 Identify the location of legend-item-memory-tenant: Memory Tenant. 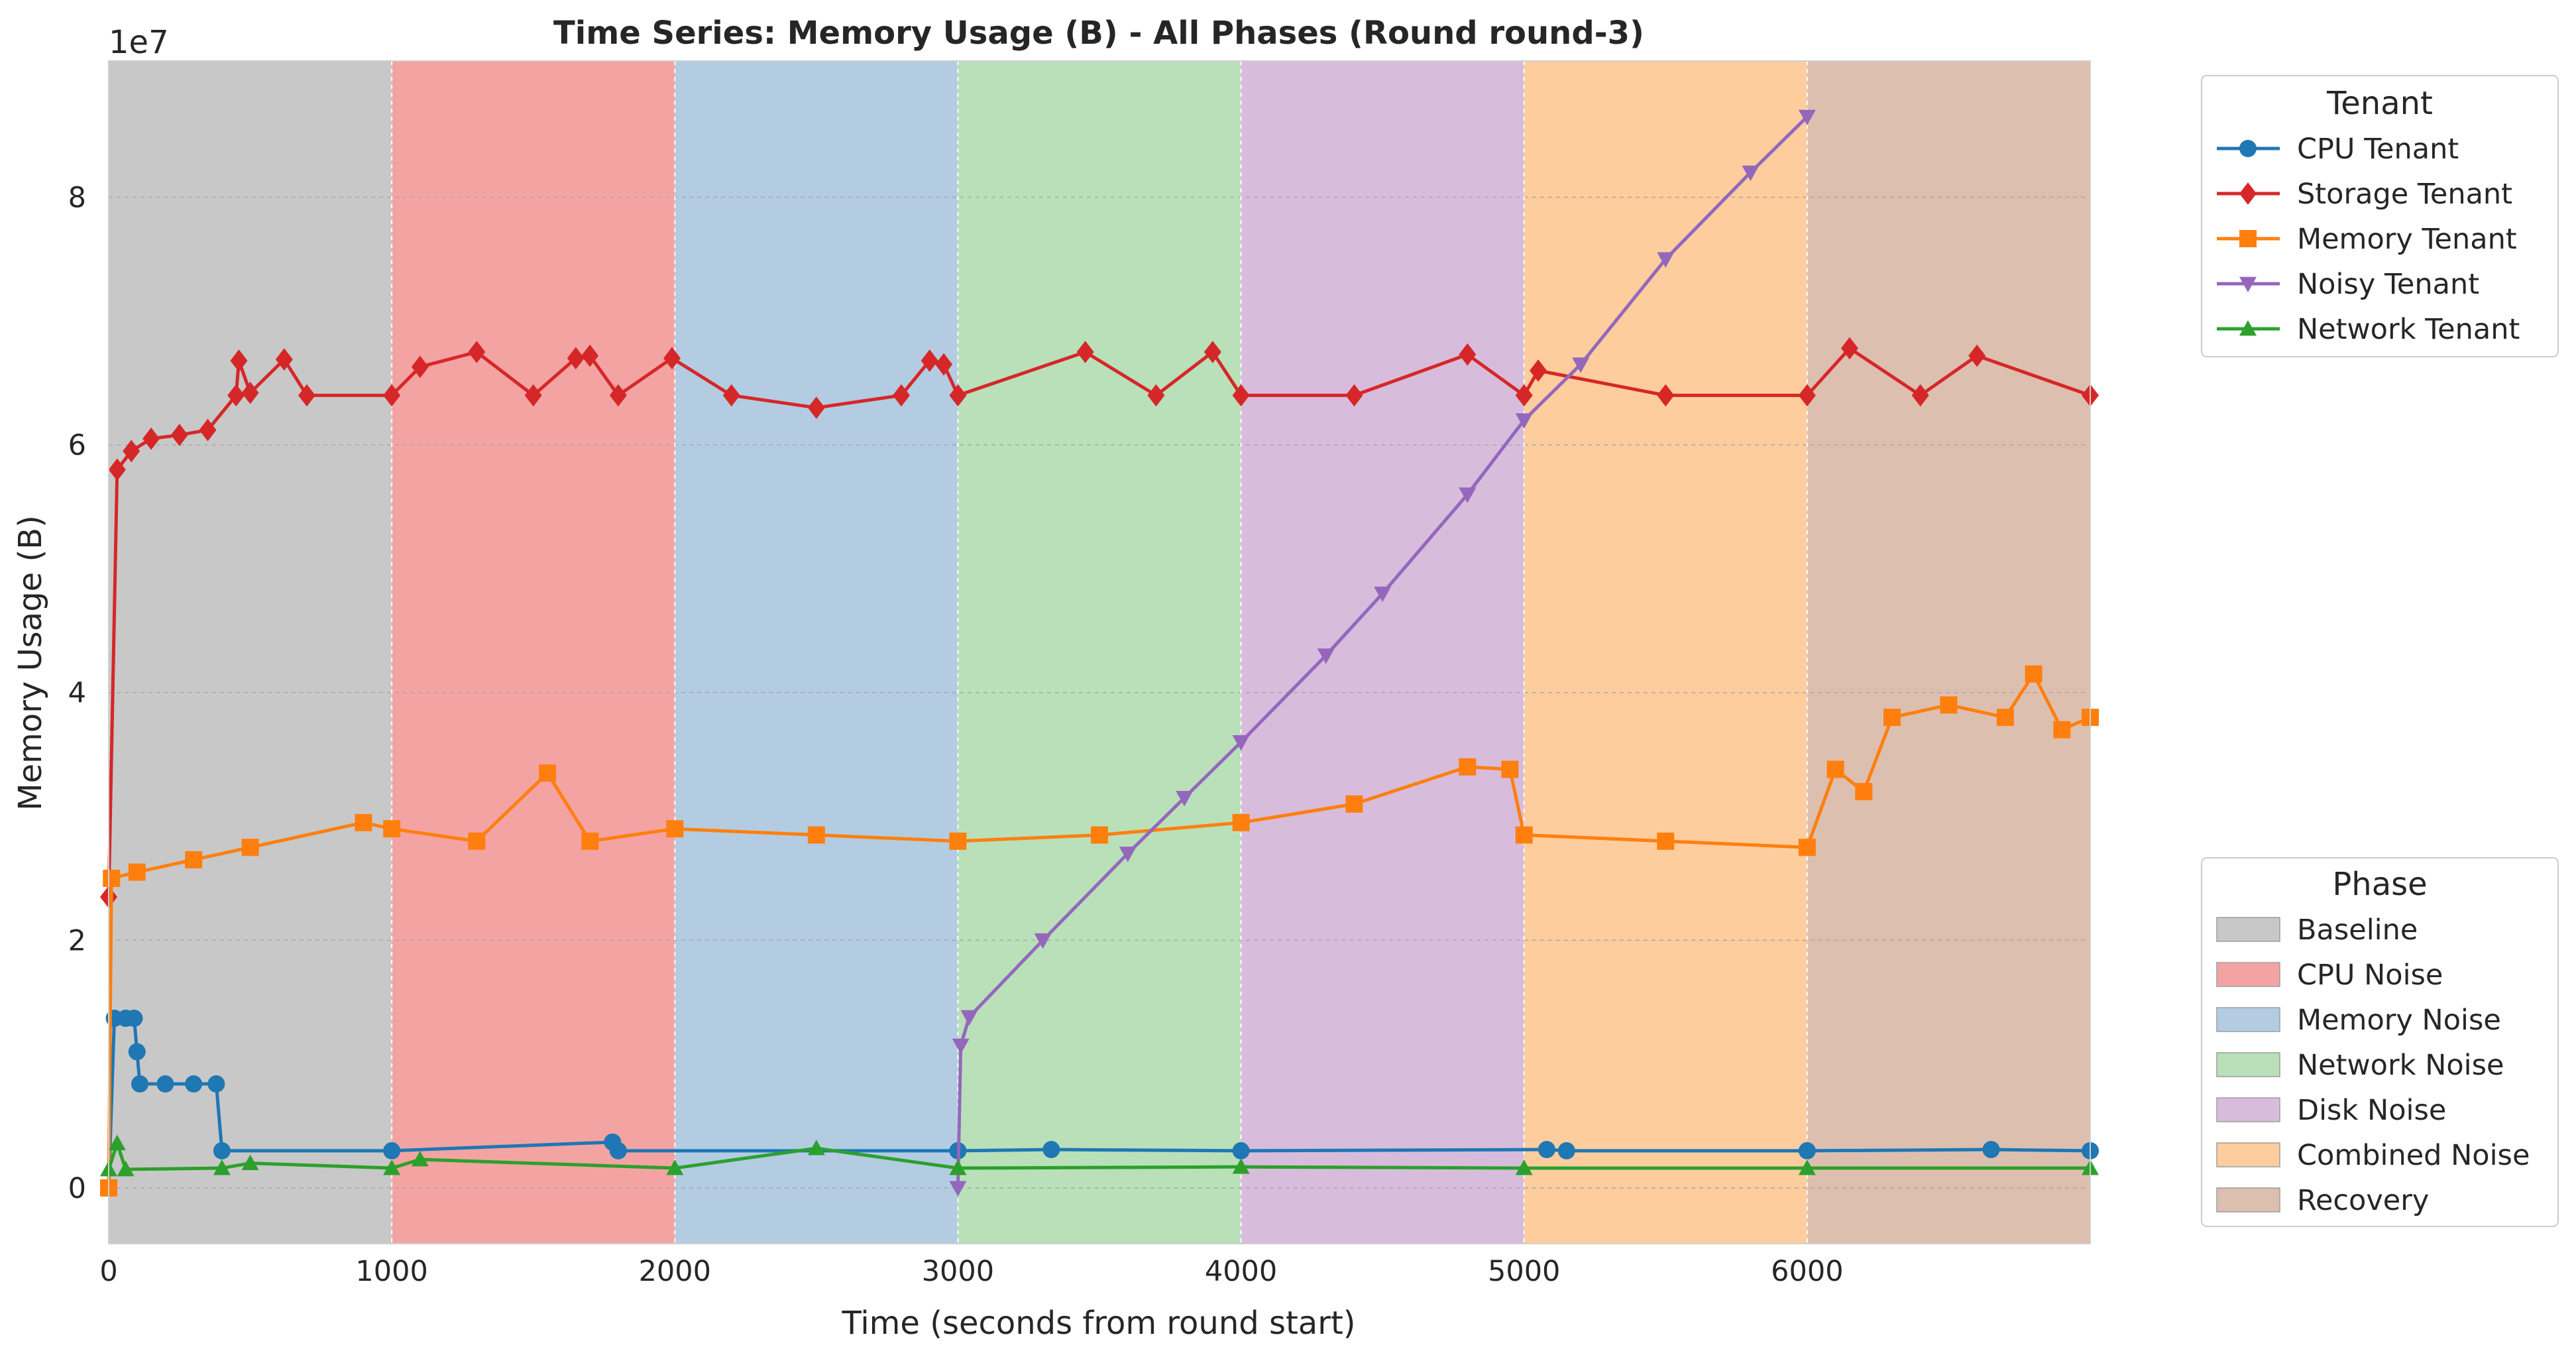
(2367, 239).